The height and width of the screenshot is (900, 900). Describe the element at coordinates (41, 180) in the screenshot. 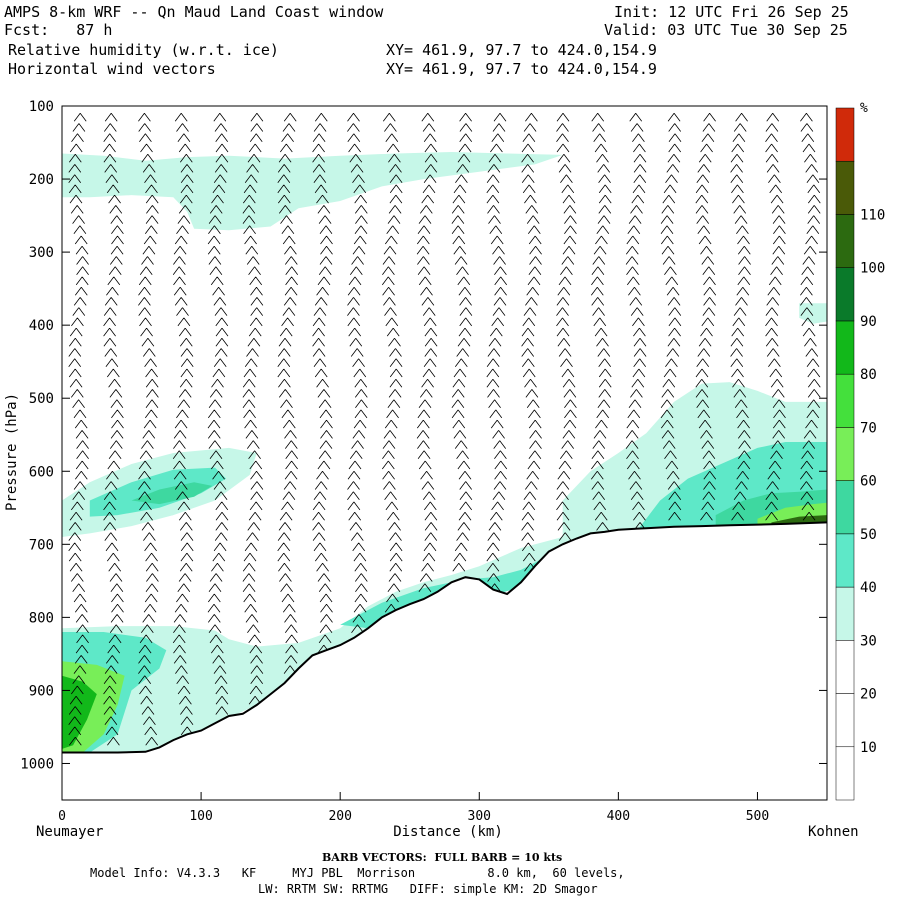

I see `y-tick-label: 200` at that location.